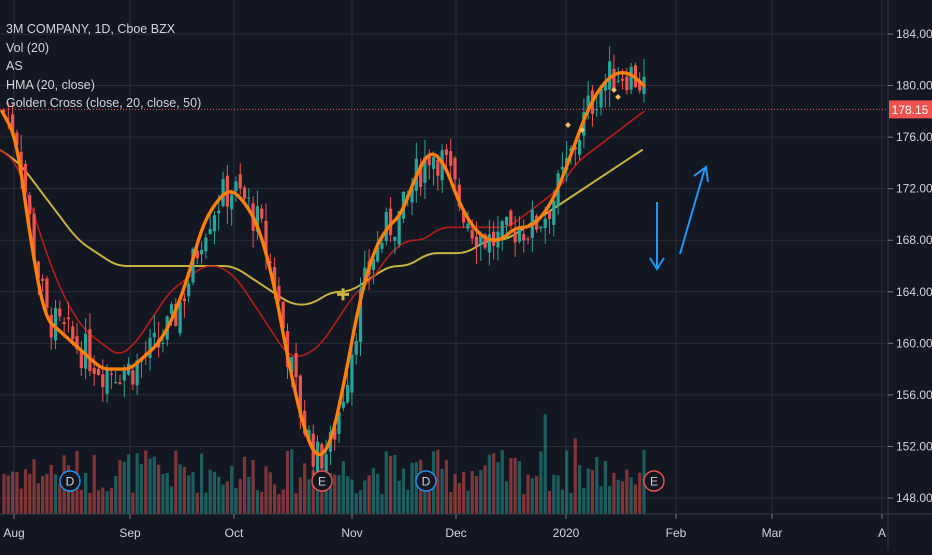  Describe the element at coordinates (914, 446) in the screenshot. I see `y-tick-label: 152.00` at that location.